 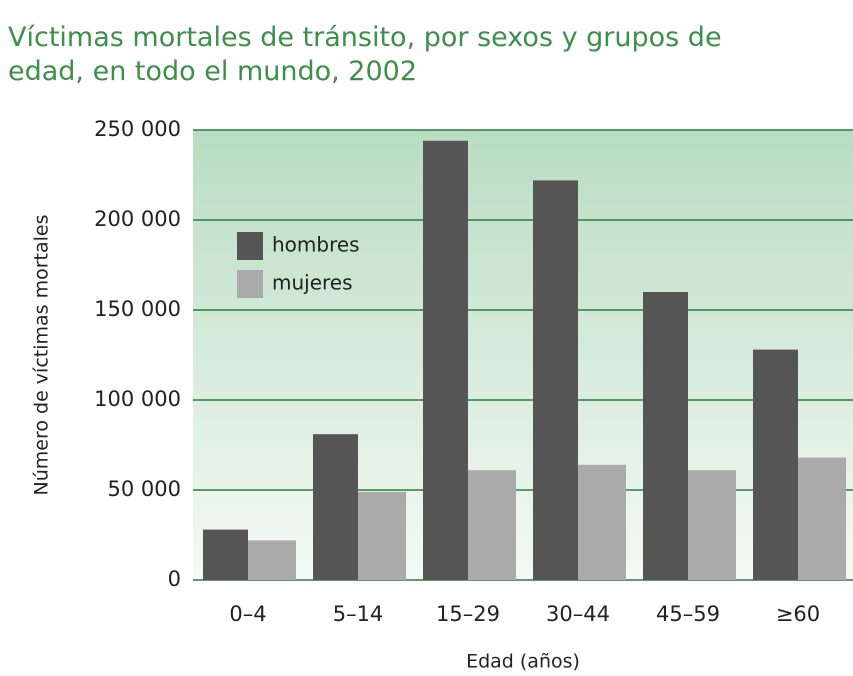 I want to click on x-tick-label: 15–29, so click(x=468, y=614).